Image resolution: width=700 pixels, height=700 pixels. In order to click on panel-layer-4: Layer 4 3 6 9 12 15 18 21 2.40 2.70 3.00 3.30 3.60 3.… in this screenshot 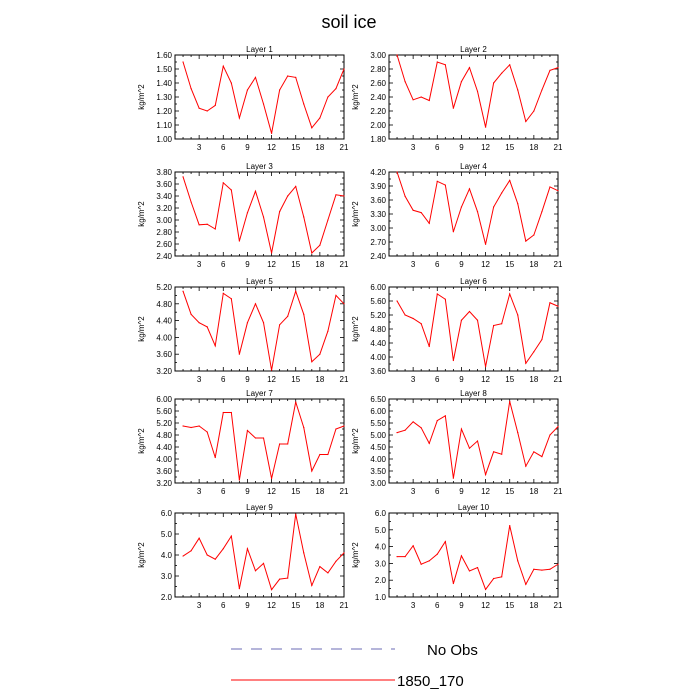, I will do `click(457, 215)`.